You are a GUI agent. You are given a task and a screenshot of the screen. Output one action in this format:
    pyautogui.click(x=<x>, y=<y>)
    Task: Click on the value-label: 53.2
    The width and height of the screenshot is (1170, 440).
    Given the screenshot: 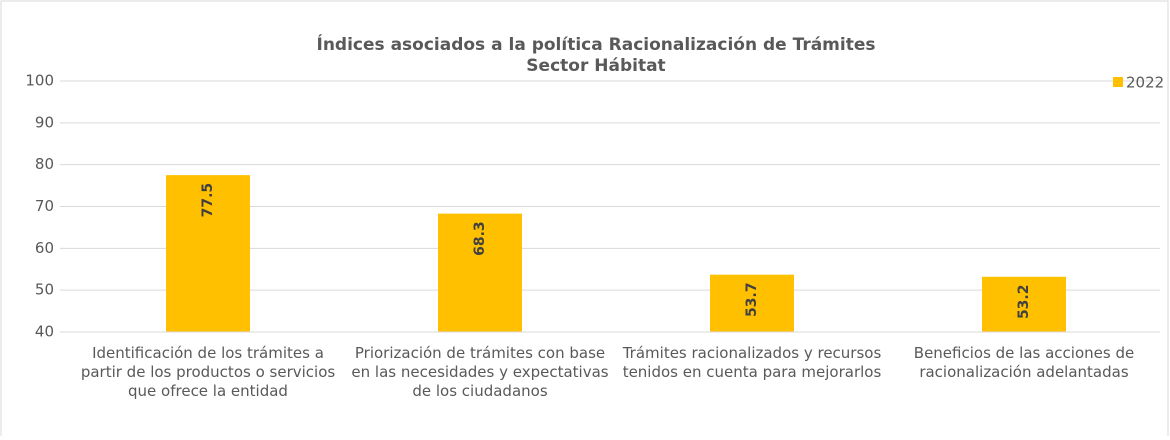 What is the action you would take?
    pyautogui.click(x=1024, y=302)
    